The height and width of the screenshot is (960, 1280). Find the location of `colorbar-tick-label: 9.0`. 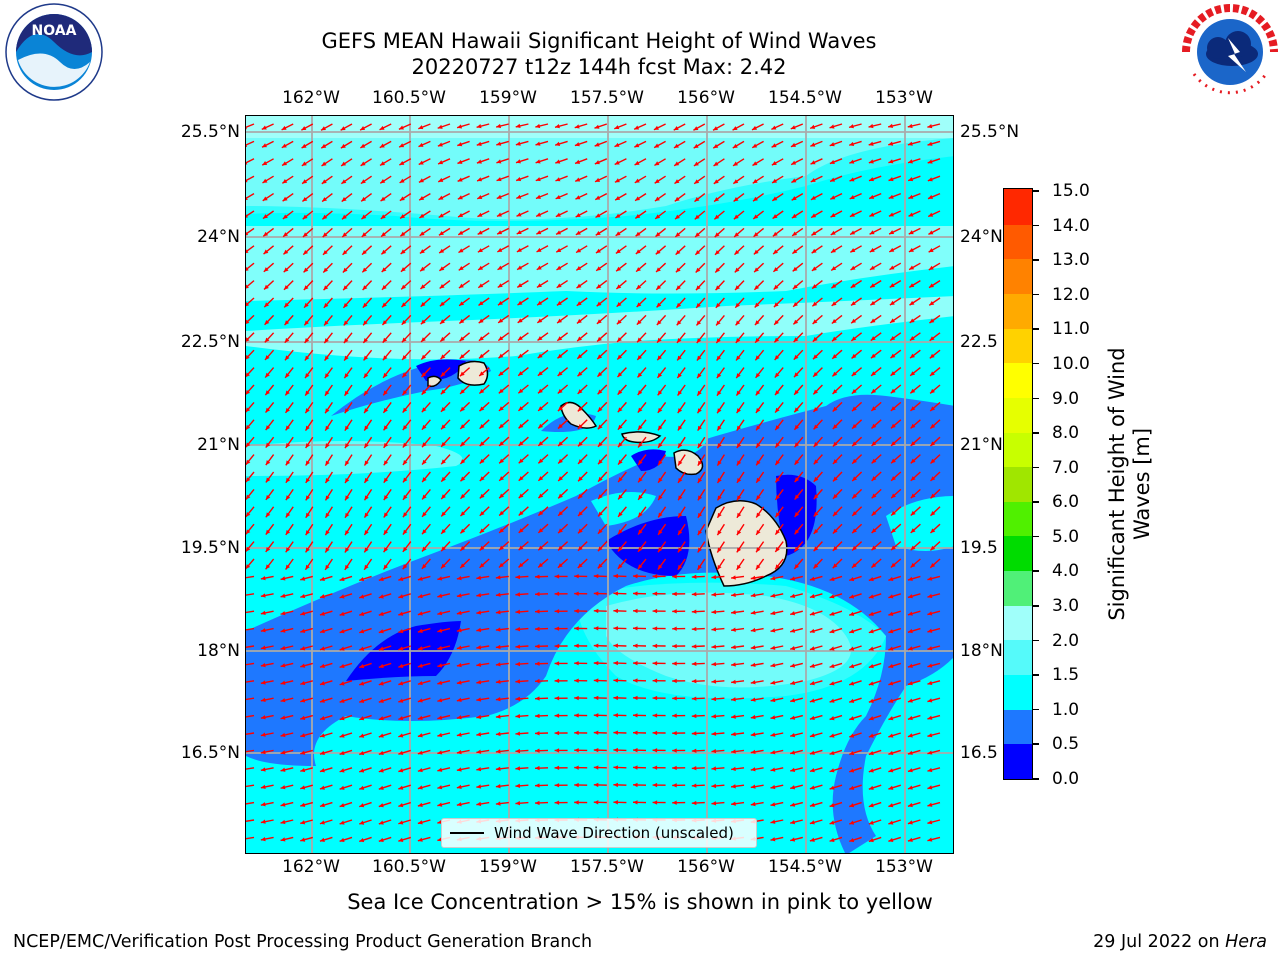

colorbar-tick-label: 9.0 is located at coordinates (1066, 398).